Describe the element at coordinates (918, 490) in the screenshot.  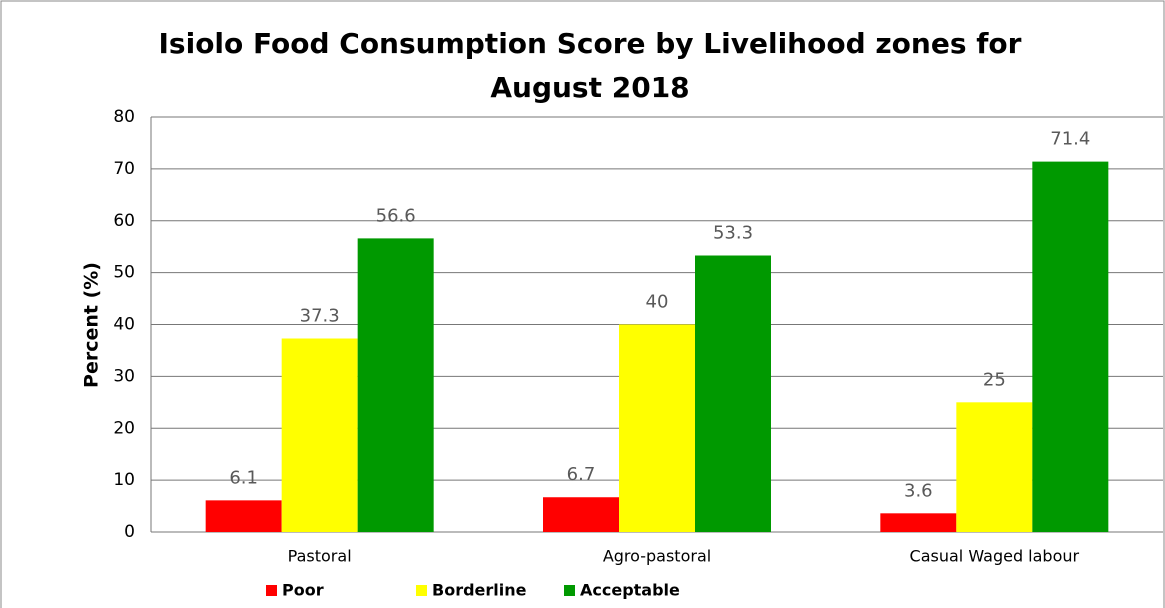
I see `data-label: 3.6` at that location.